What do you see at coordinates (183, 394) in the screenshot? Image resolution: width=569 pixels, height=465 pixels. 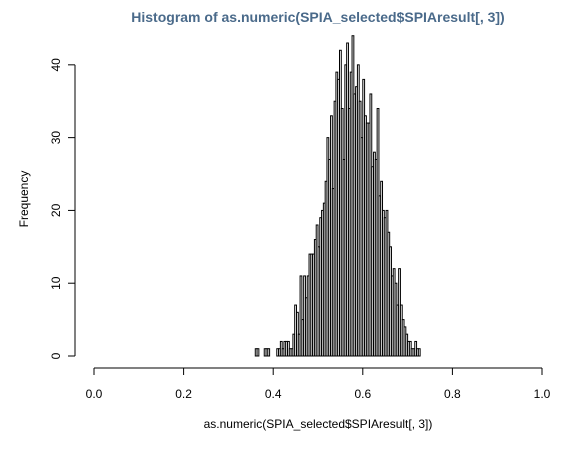 I see `x-tick-label: 0.2` at bounding box center [183, 394].